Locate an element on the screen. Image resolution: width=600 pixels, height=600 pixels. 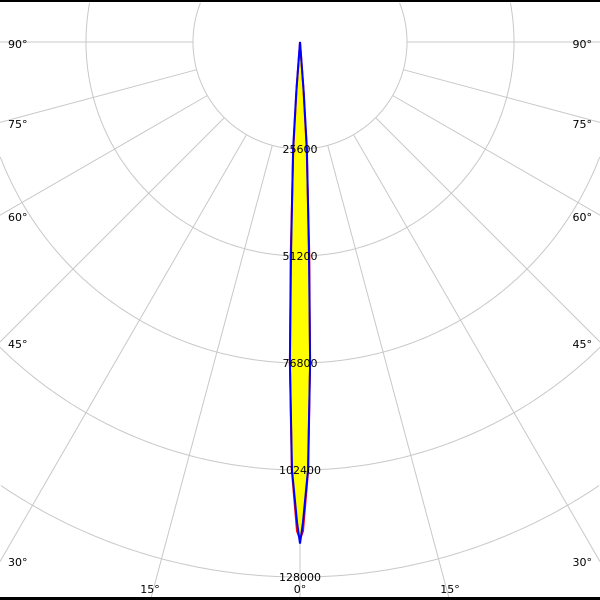
radial-tick-label: 51200 is located at coordinates (300, 256).